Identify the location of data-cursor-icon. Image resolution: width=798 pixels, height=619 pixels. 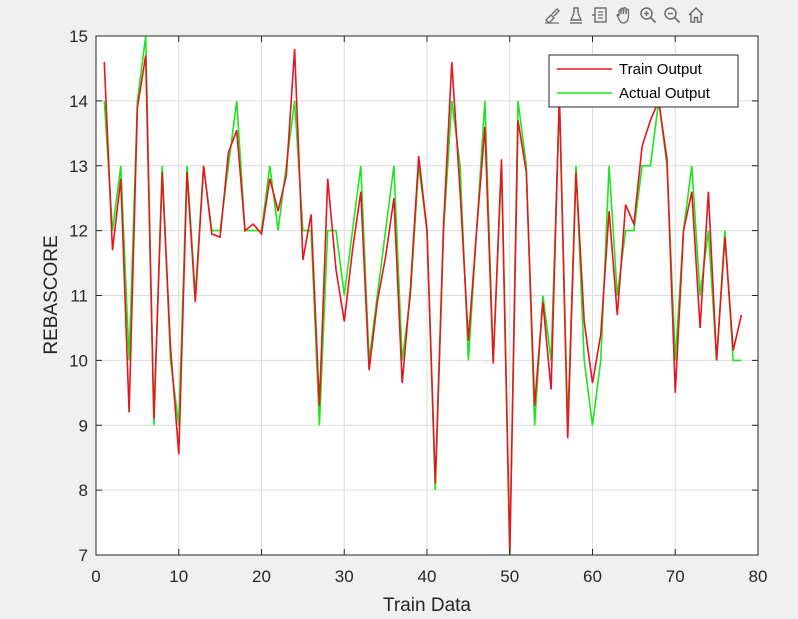
(600, 15).